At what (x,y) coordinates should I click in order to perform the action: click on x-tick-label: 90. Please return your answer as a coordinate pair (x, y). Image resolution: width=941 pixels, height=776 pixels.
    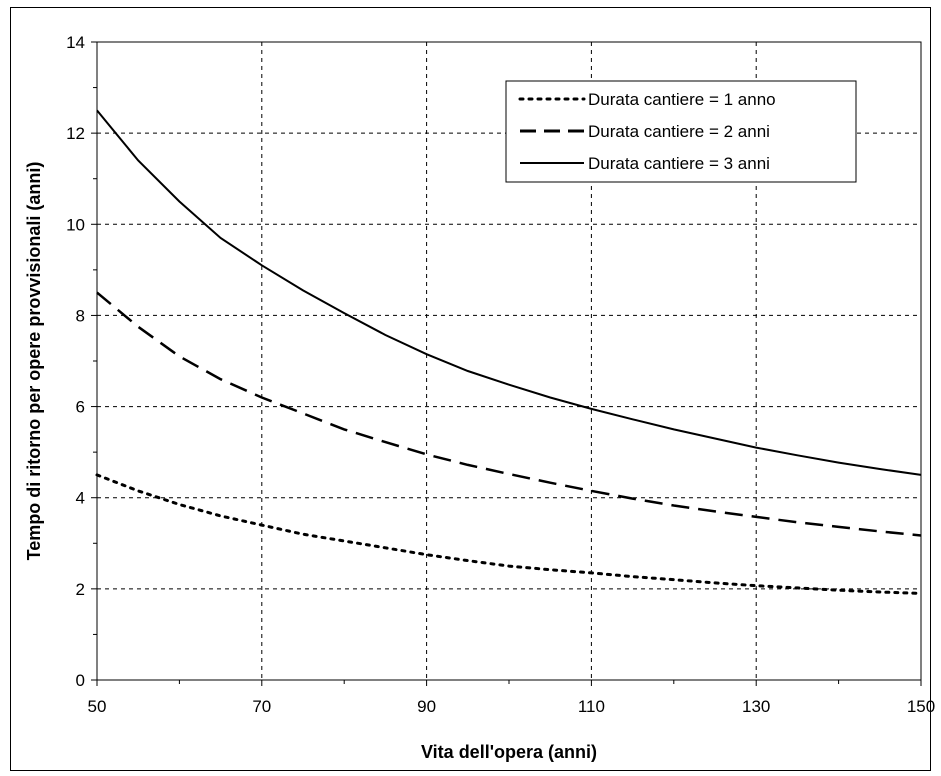
    Looking at the image, I should click on (426, 706).